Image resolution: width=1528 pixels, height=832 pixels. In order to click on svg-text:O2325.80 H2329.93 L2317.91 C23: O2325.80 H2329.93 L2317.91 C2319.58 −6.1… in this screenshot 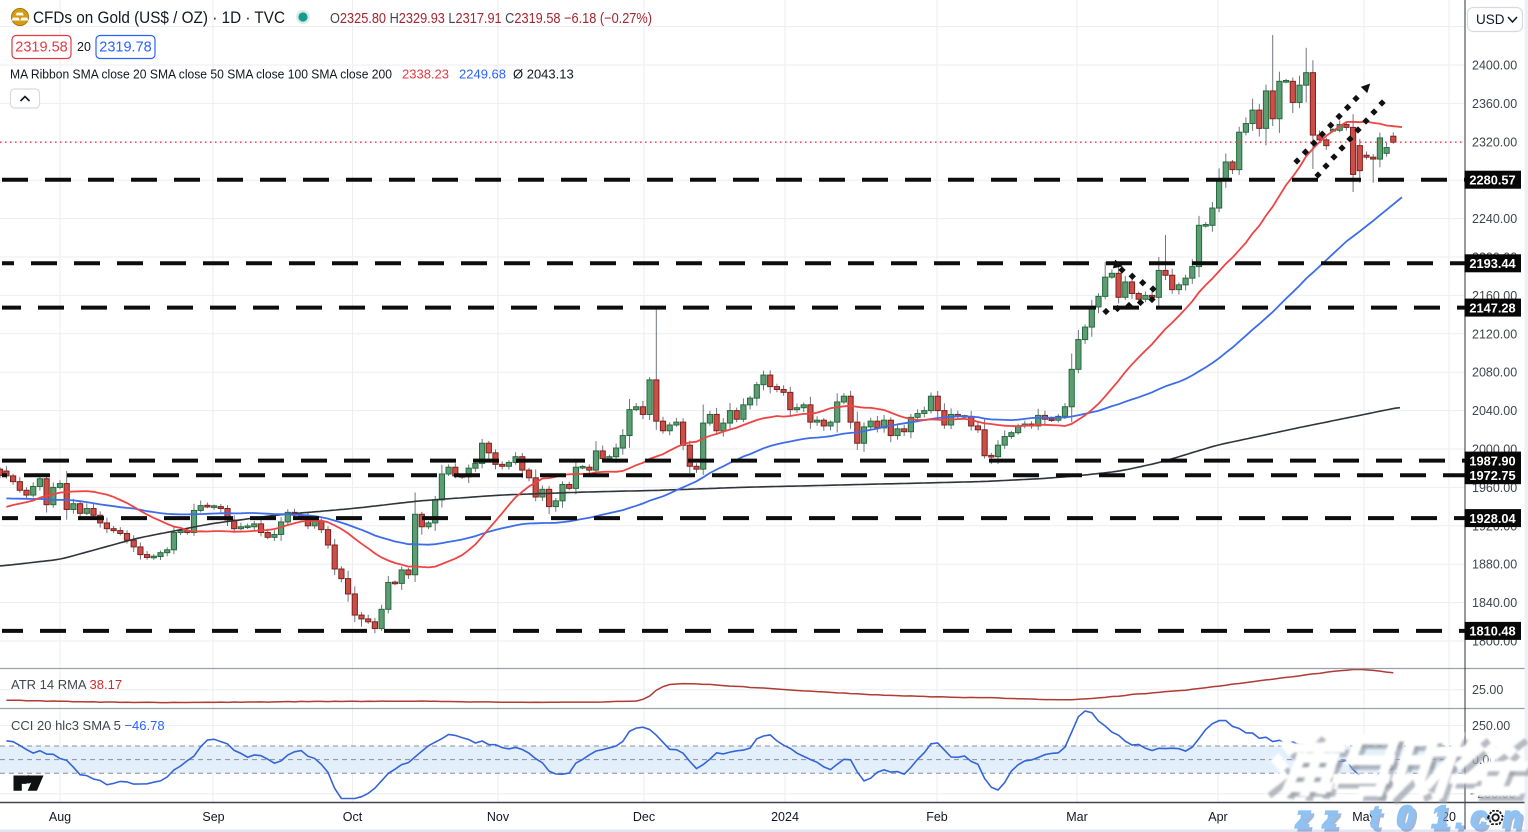, I will do `click(491, 19)`.